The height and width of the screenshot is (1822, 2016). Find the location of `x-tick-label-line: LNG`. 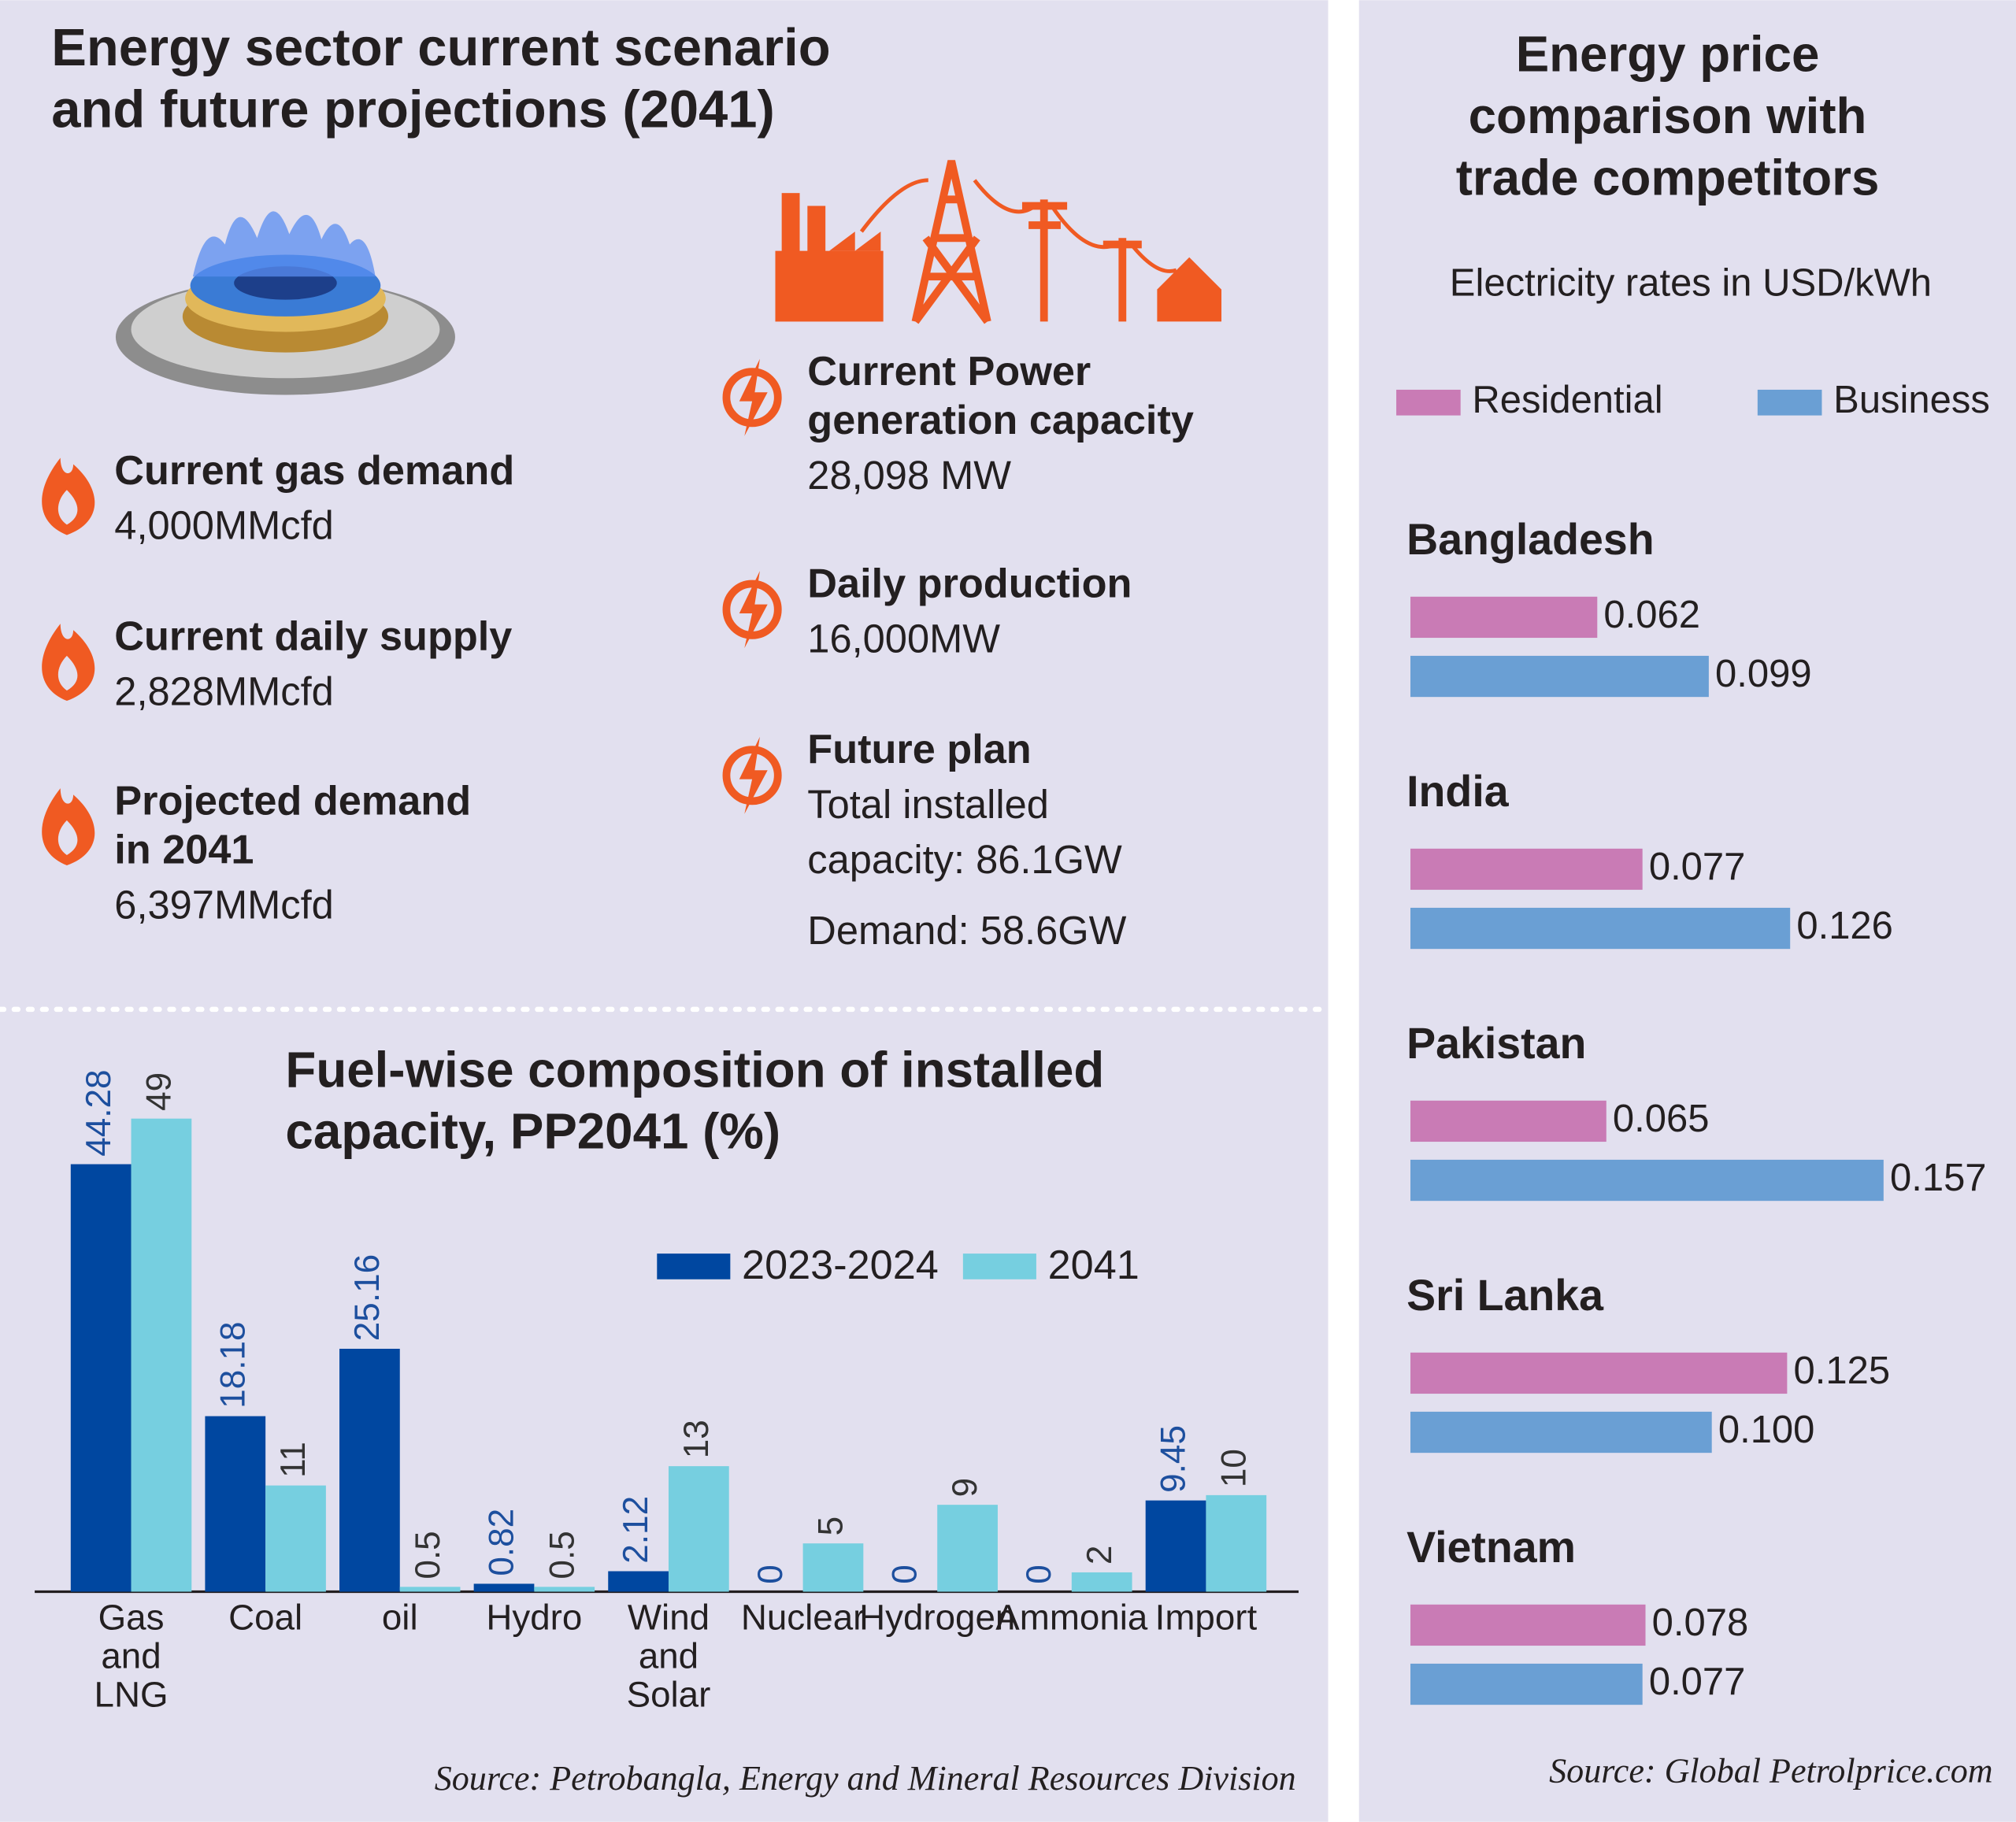

x-tick-label-line: LNG is located at coordinates (131, 1694).